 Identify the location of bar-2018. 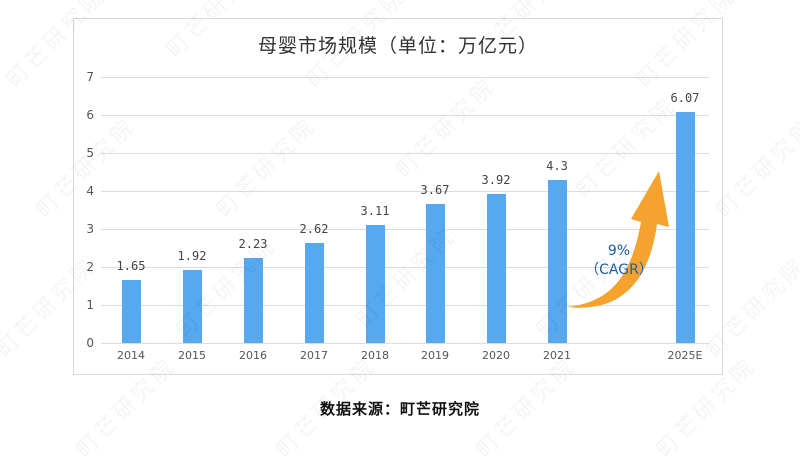
(375, 283).